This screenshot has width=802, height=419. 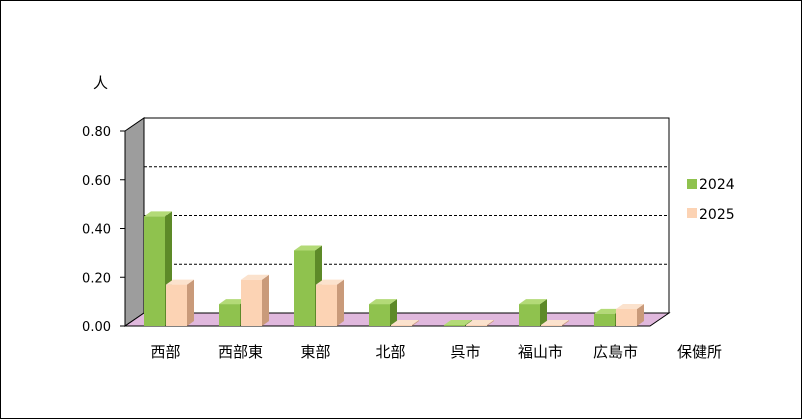 I want to click on bar-2025-呉市, so click(x=480, y=323).